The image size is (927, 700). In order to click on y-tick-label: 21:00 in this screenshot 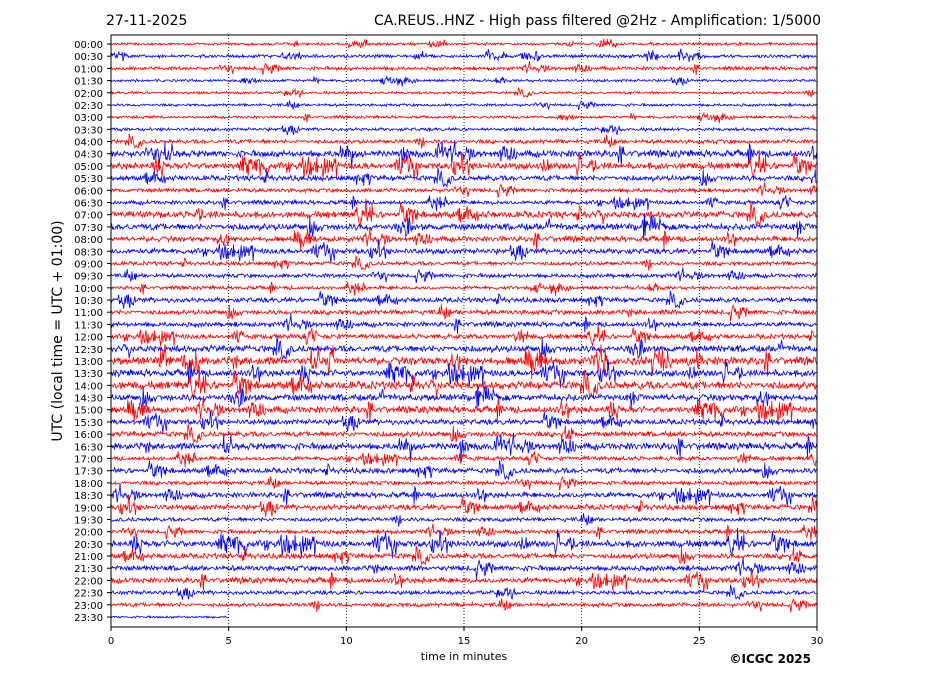, I will do `click(88, 557)`.